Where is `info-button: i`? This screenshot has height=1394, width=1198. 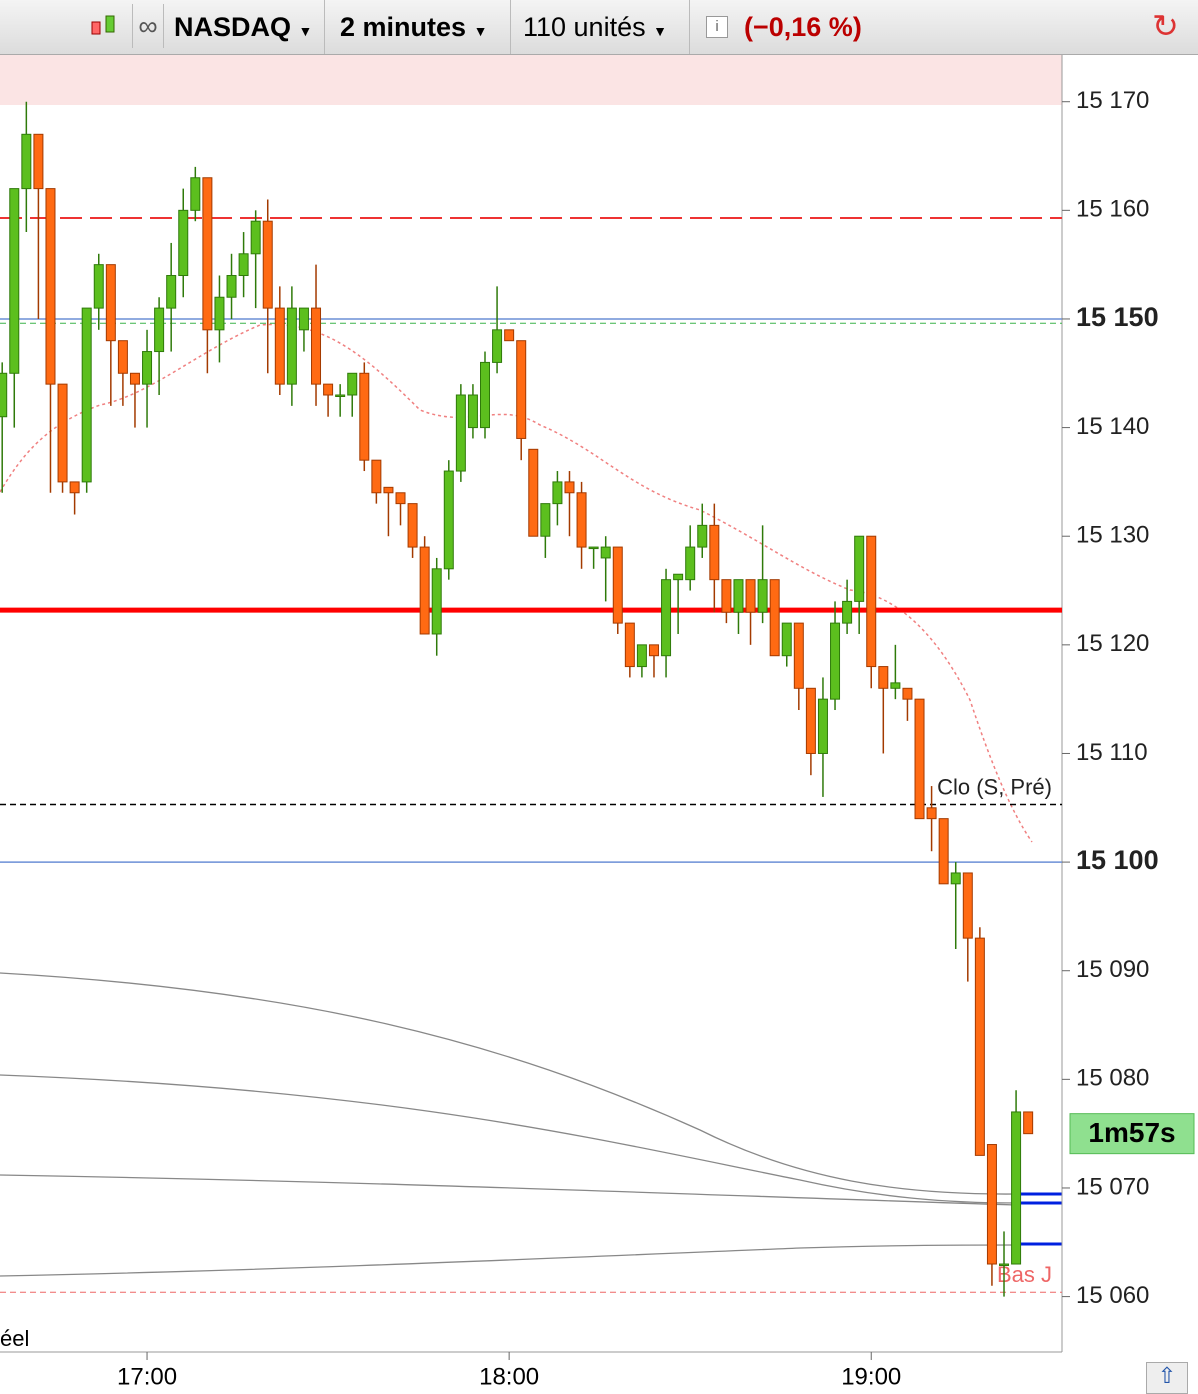
info-button: i is located at coordinates (717, 27).